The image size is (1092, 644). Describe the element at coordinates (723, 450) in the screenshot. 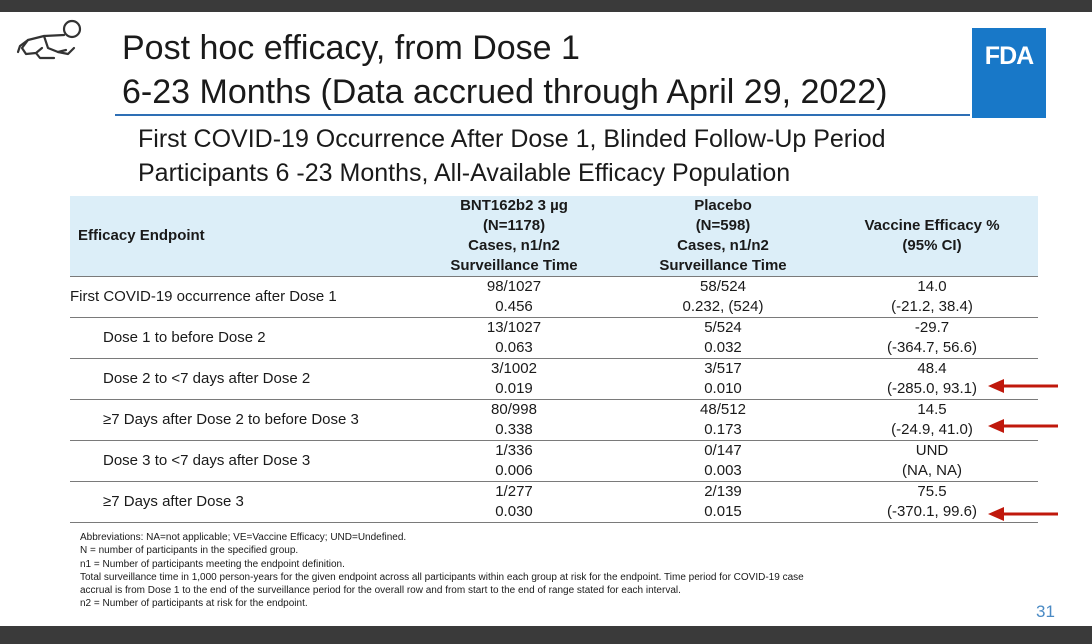

I see `placebo-cases: 0/147` at that location.